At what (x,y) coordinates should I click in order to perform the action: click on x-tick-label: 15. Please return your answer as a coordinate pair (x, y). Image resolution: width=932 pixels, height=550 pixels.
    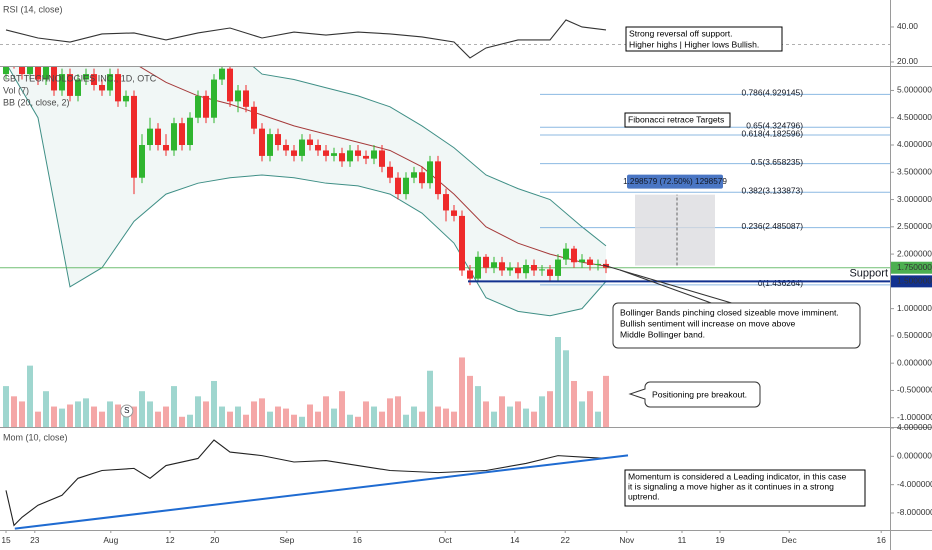
    Looking at the image, I should click on (6, 540).